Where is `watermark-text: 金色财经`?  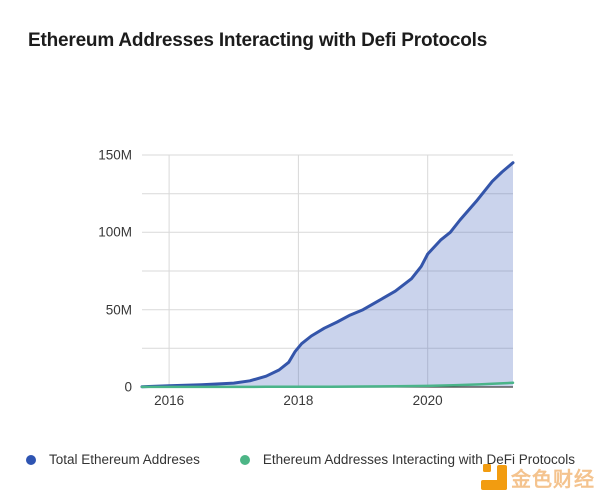 watermark-text: 金色财经 is located at coordinates (553, 479).